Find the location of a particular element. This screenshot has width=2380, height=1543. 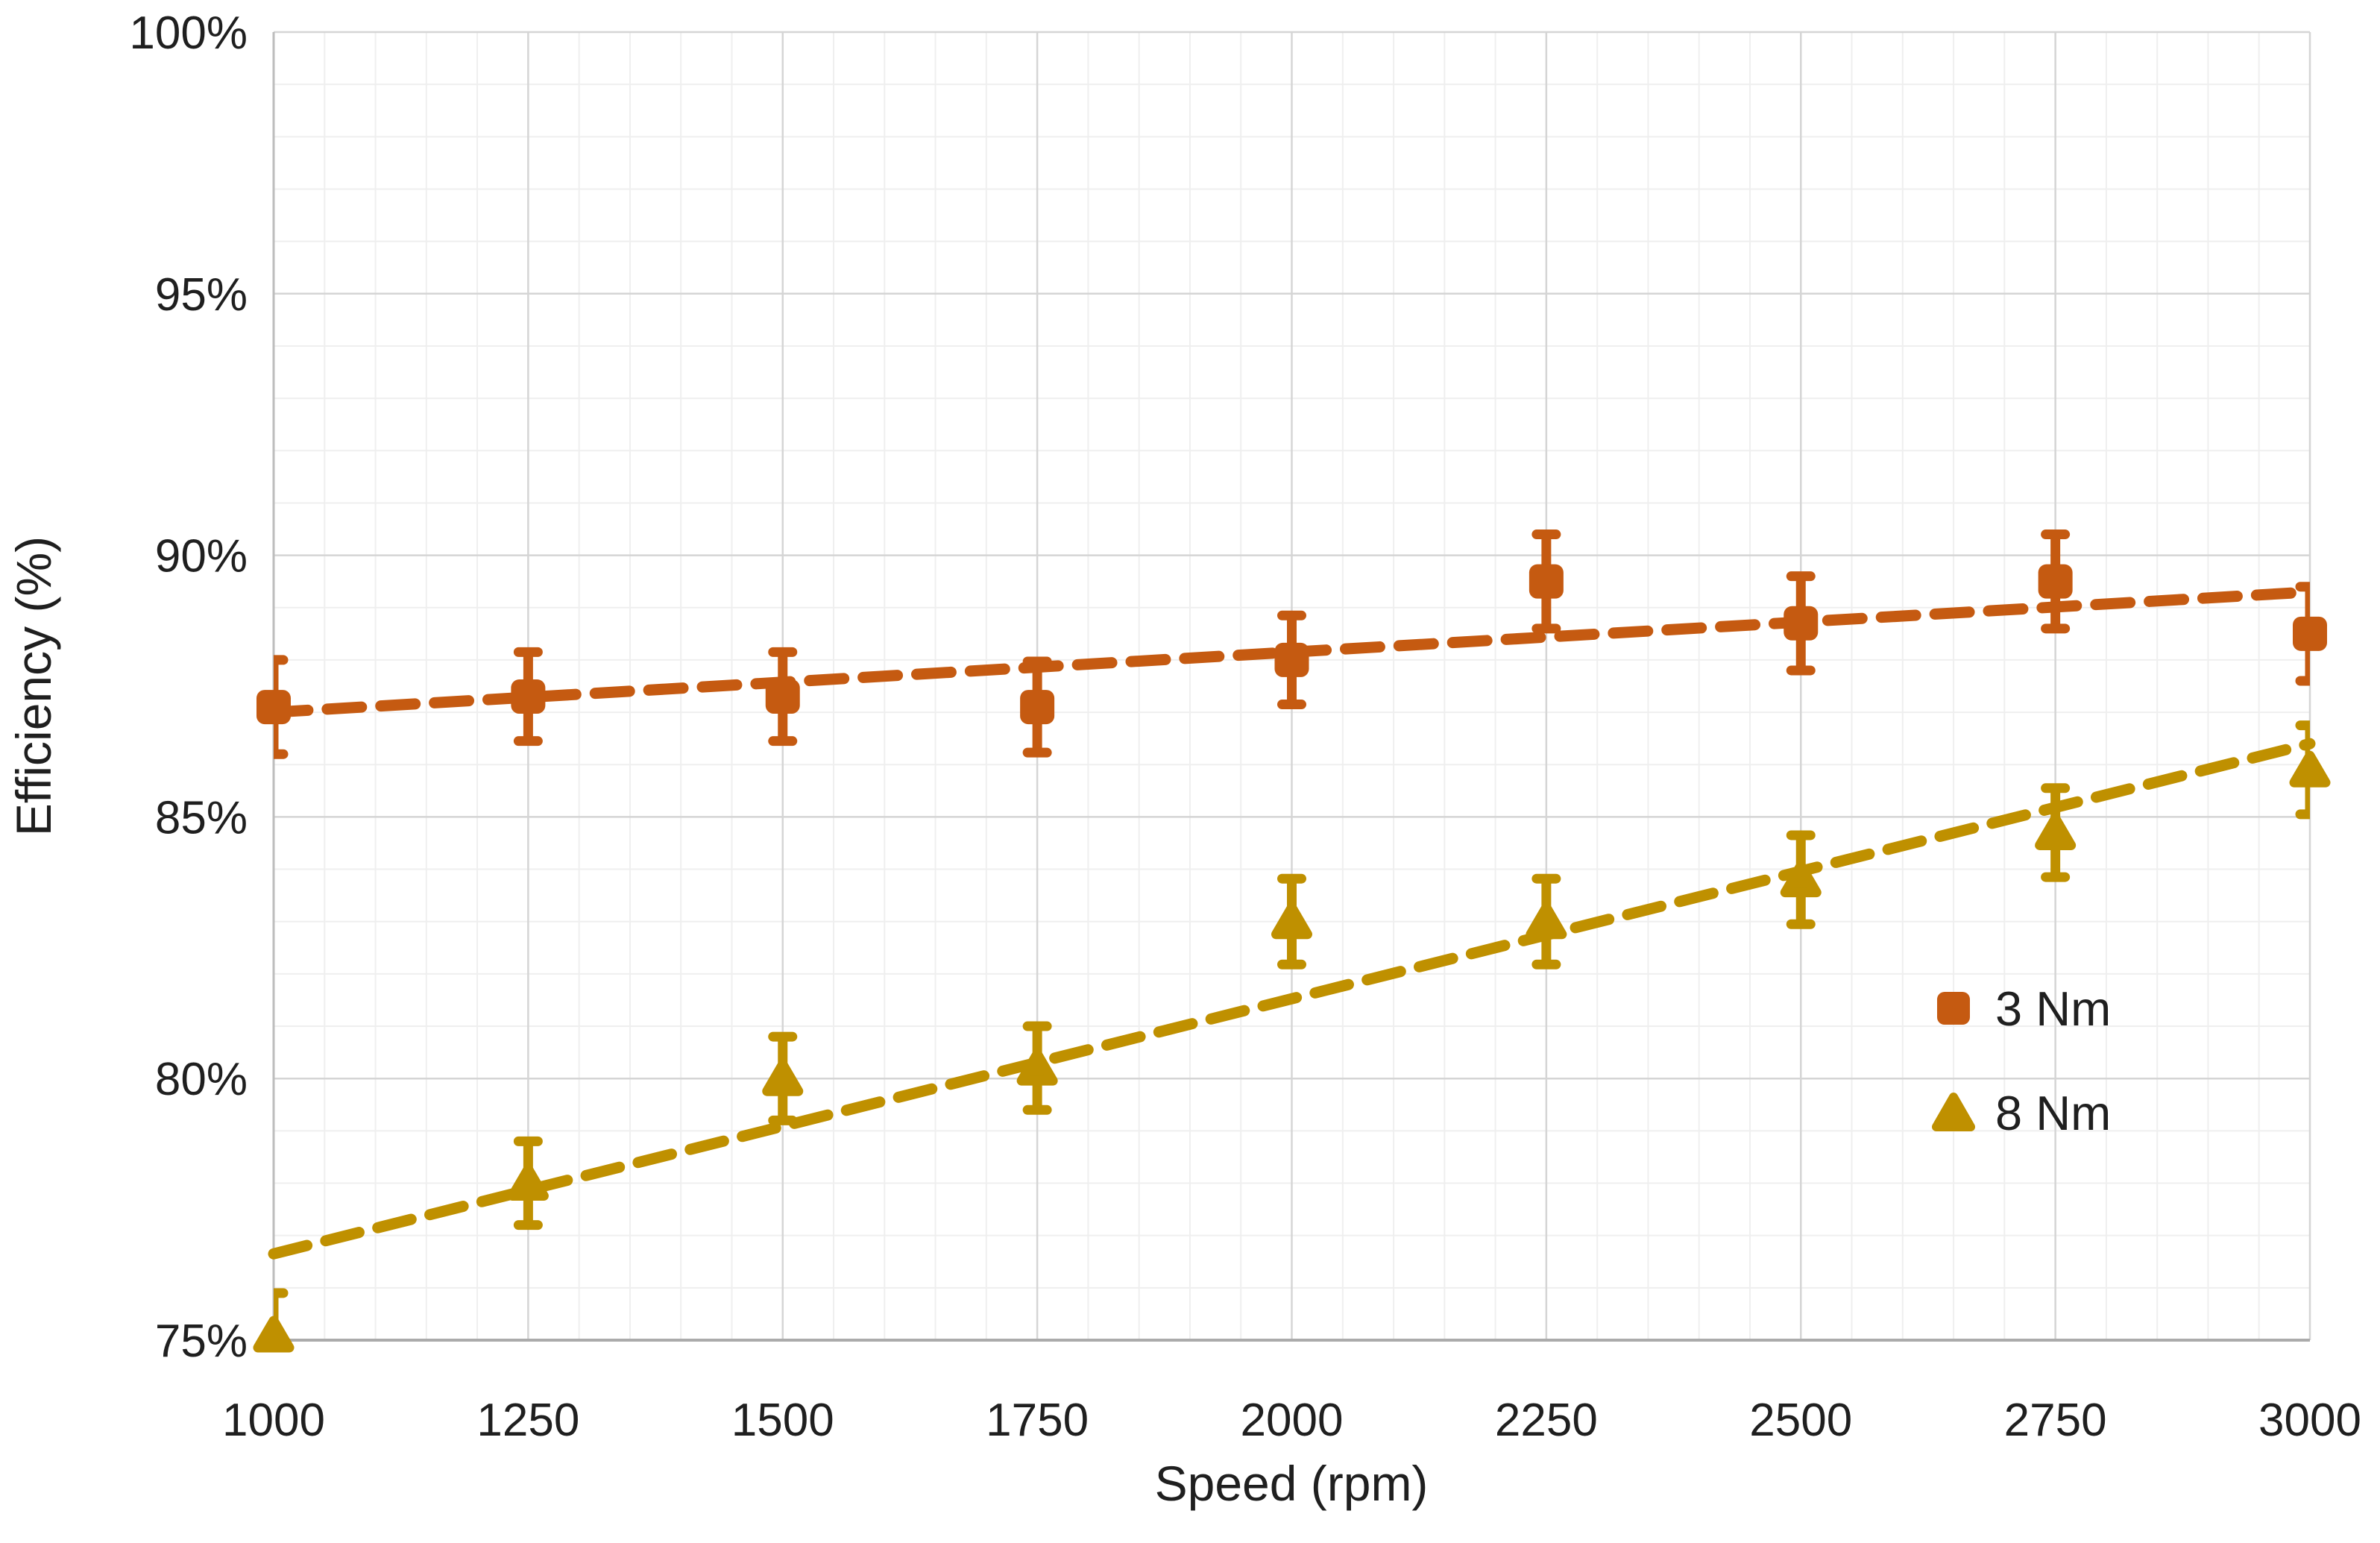

x-tick-label: 2750 is located at coordinates (2055, 1420).